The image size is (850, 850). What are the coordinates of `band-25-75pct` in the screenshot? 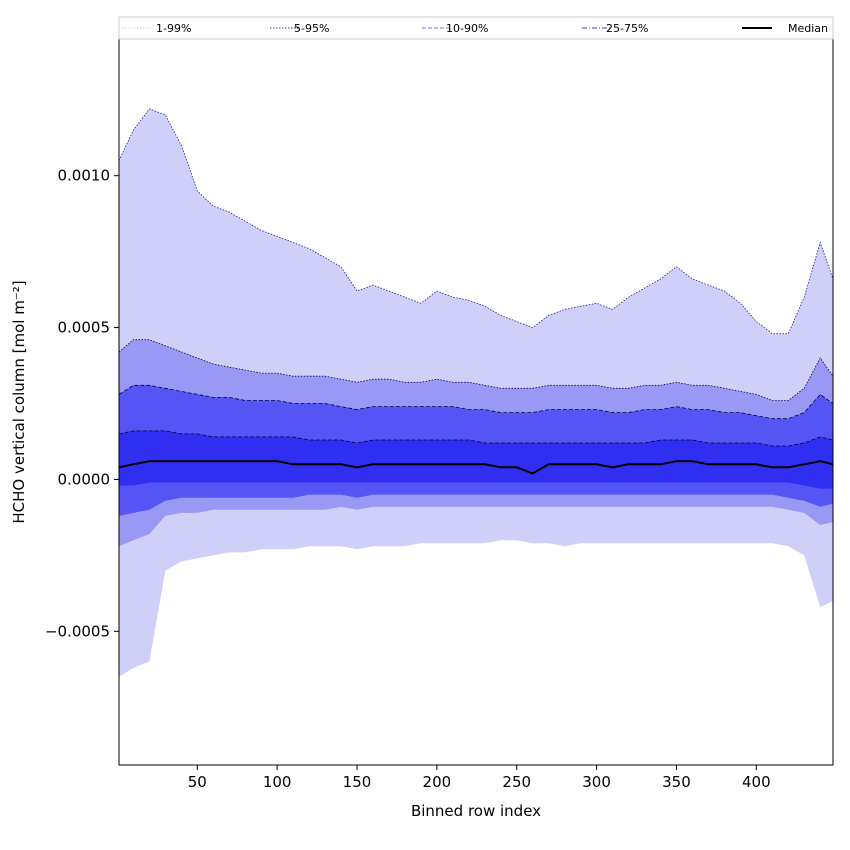 It's located at (476, 459).